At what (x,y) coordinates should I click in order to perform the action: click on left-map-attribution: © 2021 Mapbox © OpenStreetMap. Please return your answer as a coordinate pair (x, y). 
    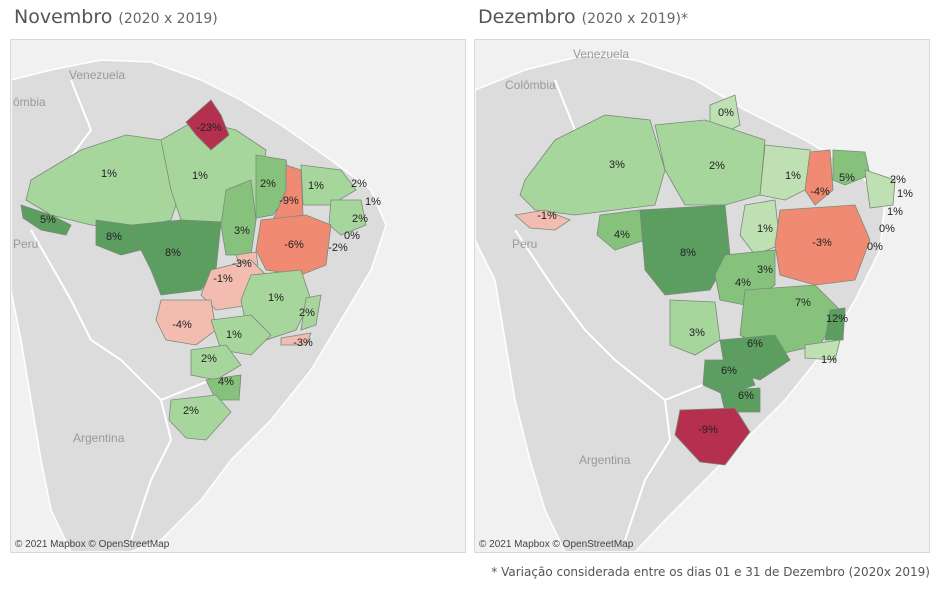
    Looking at the image, I should click on (92, 544).